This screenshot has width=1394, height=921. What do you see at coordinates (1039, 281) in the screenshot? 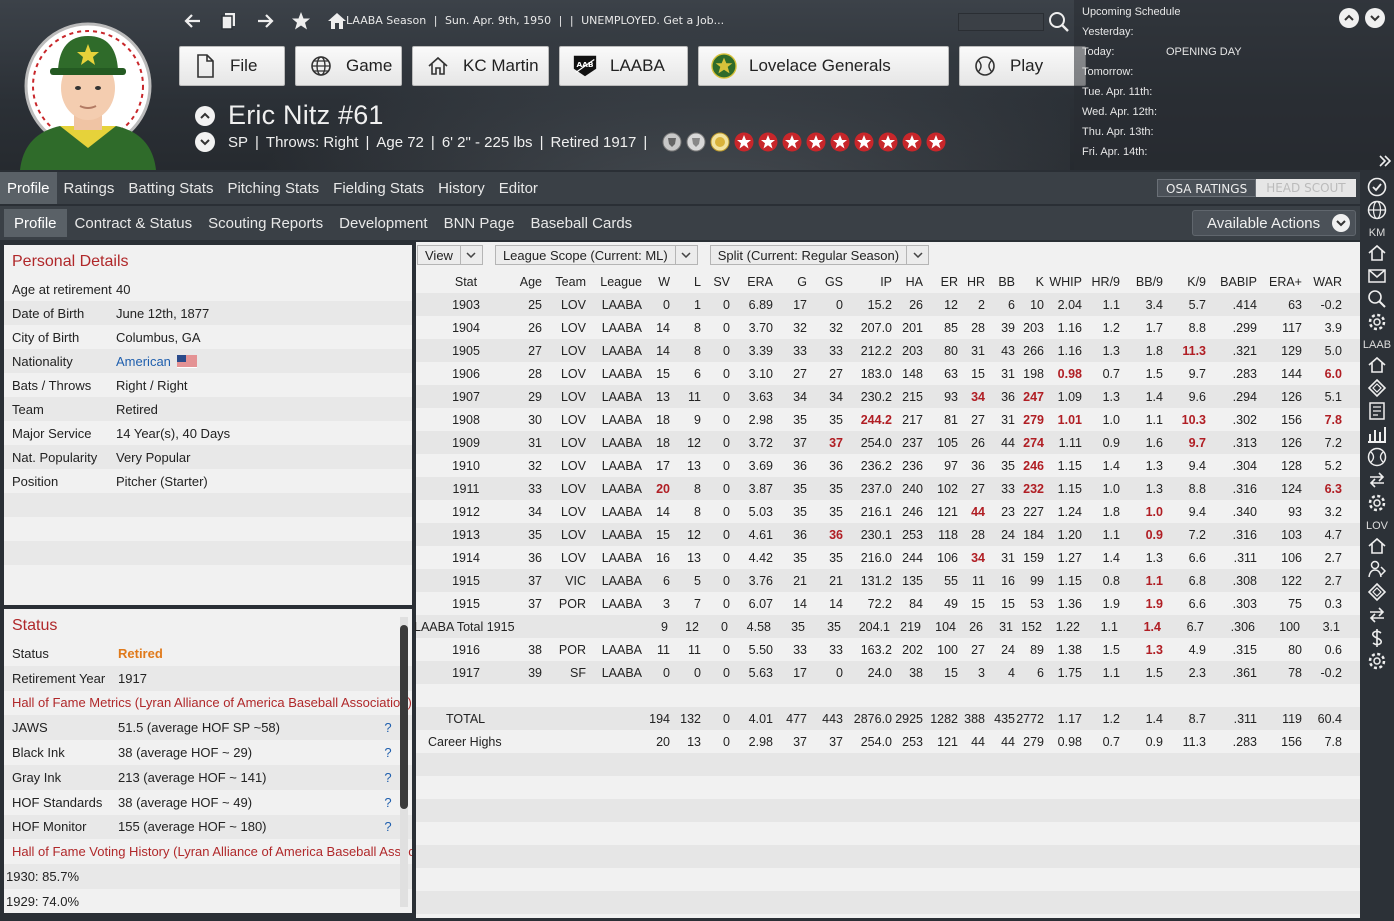
I see `column-header: K` at bounding box center [1039, 281].